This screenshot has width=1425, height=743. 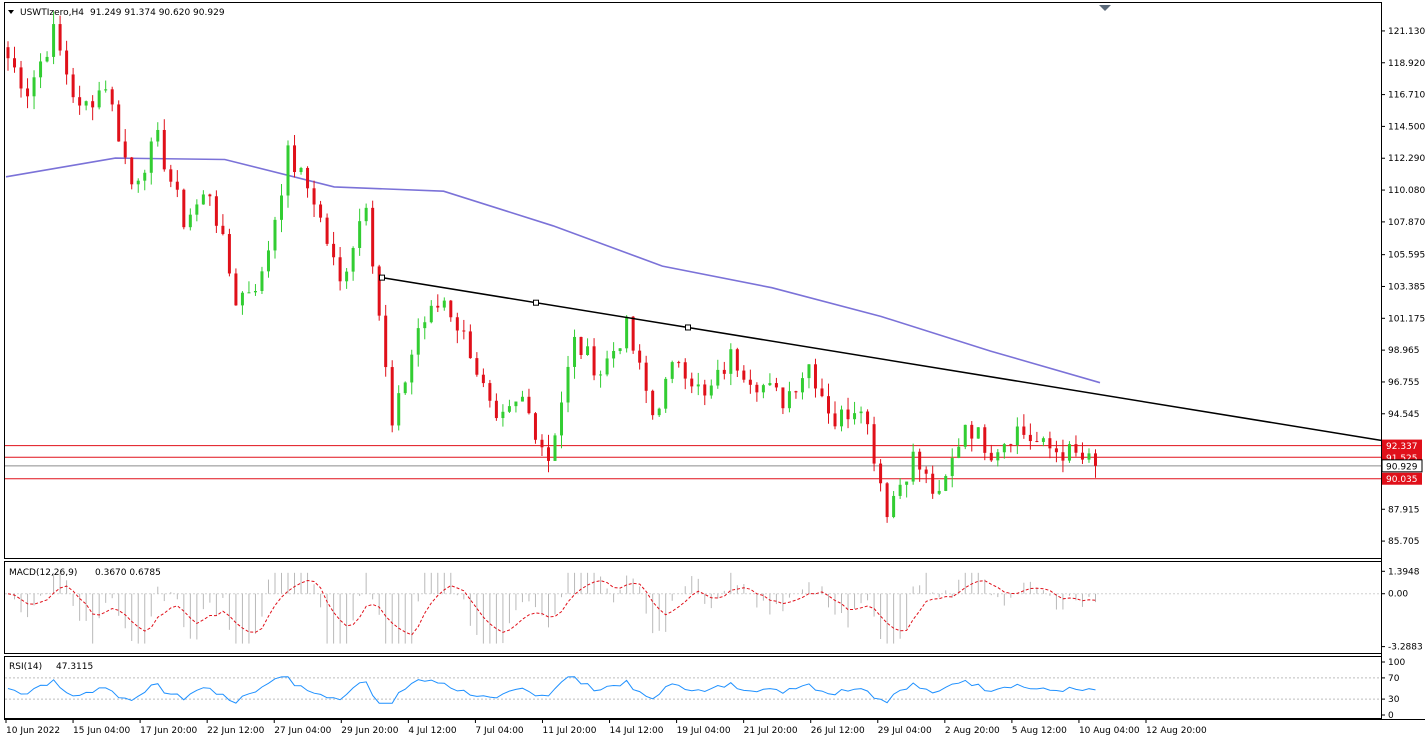 What do you see at coordinates (1406, 223) in the screenshot?
I see `y-tick-label: 107.870` at bounding box center [1406, 223].